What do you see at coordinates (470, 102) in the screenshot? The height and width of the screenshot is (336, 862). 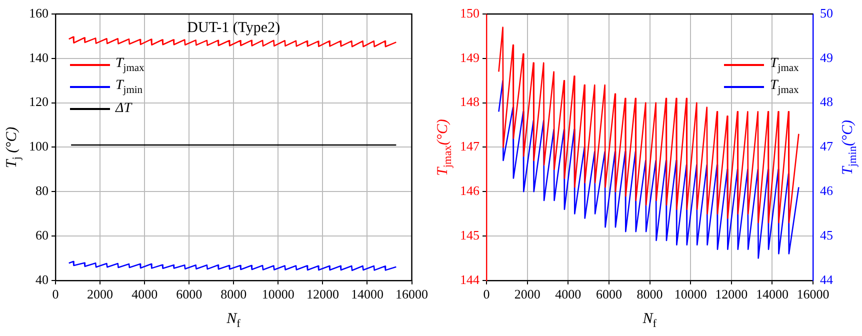 I see `y-tick-label: 148` at bounding box center [470, 102].